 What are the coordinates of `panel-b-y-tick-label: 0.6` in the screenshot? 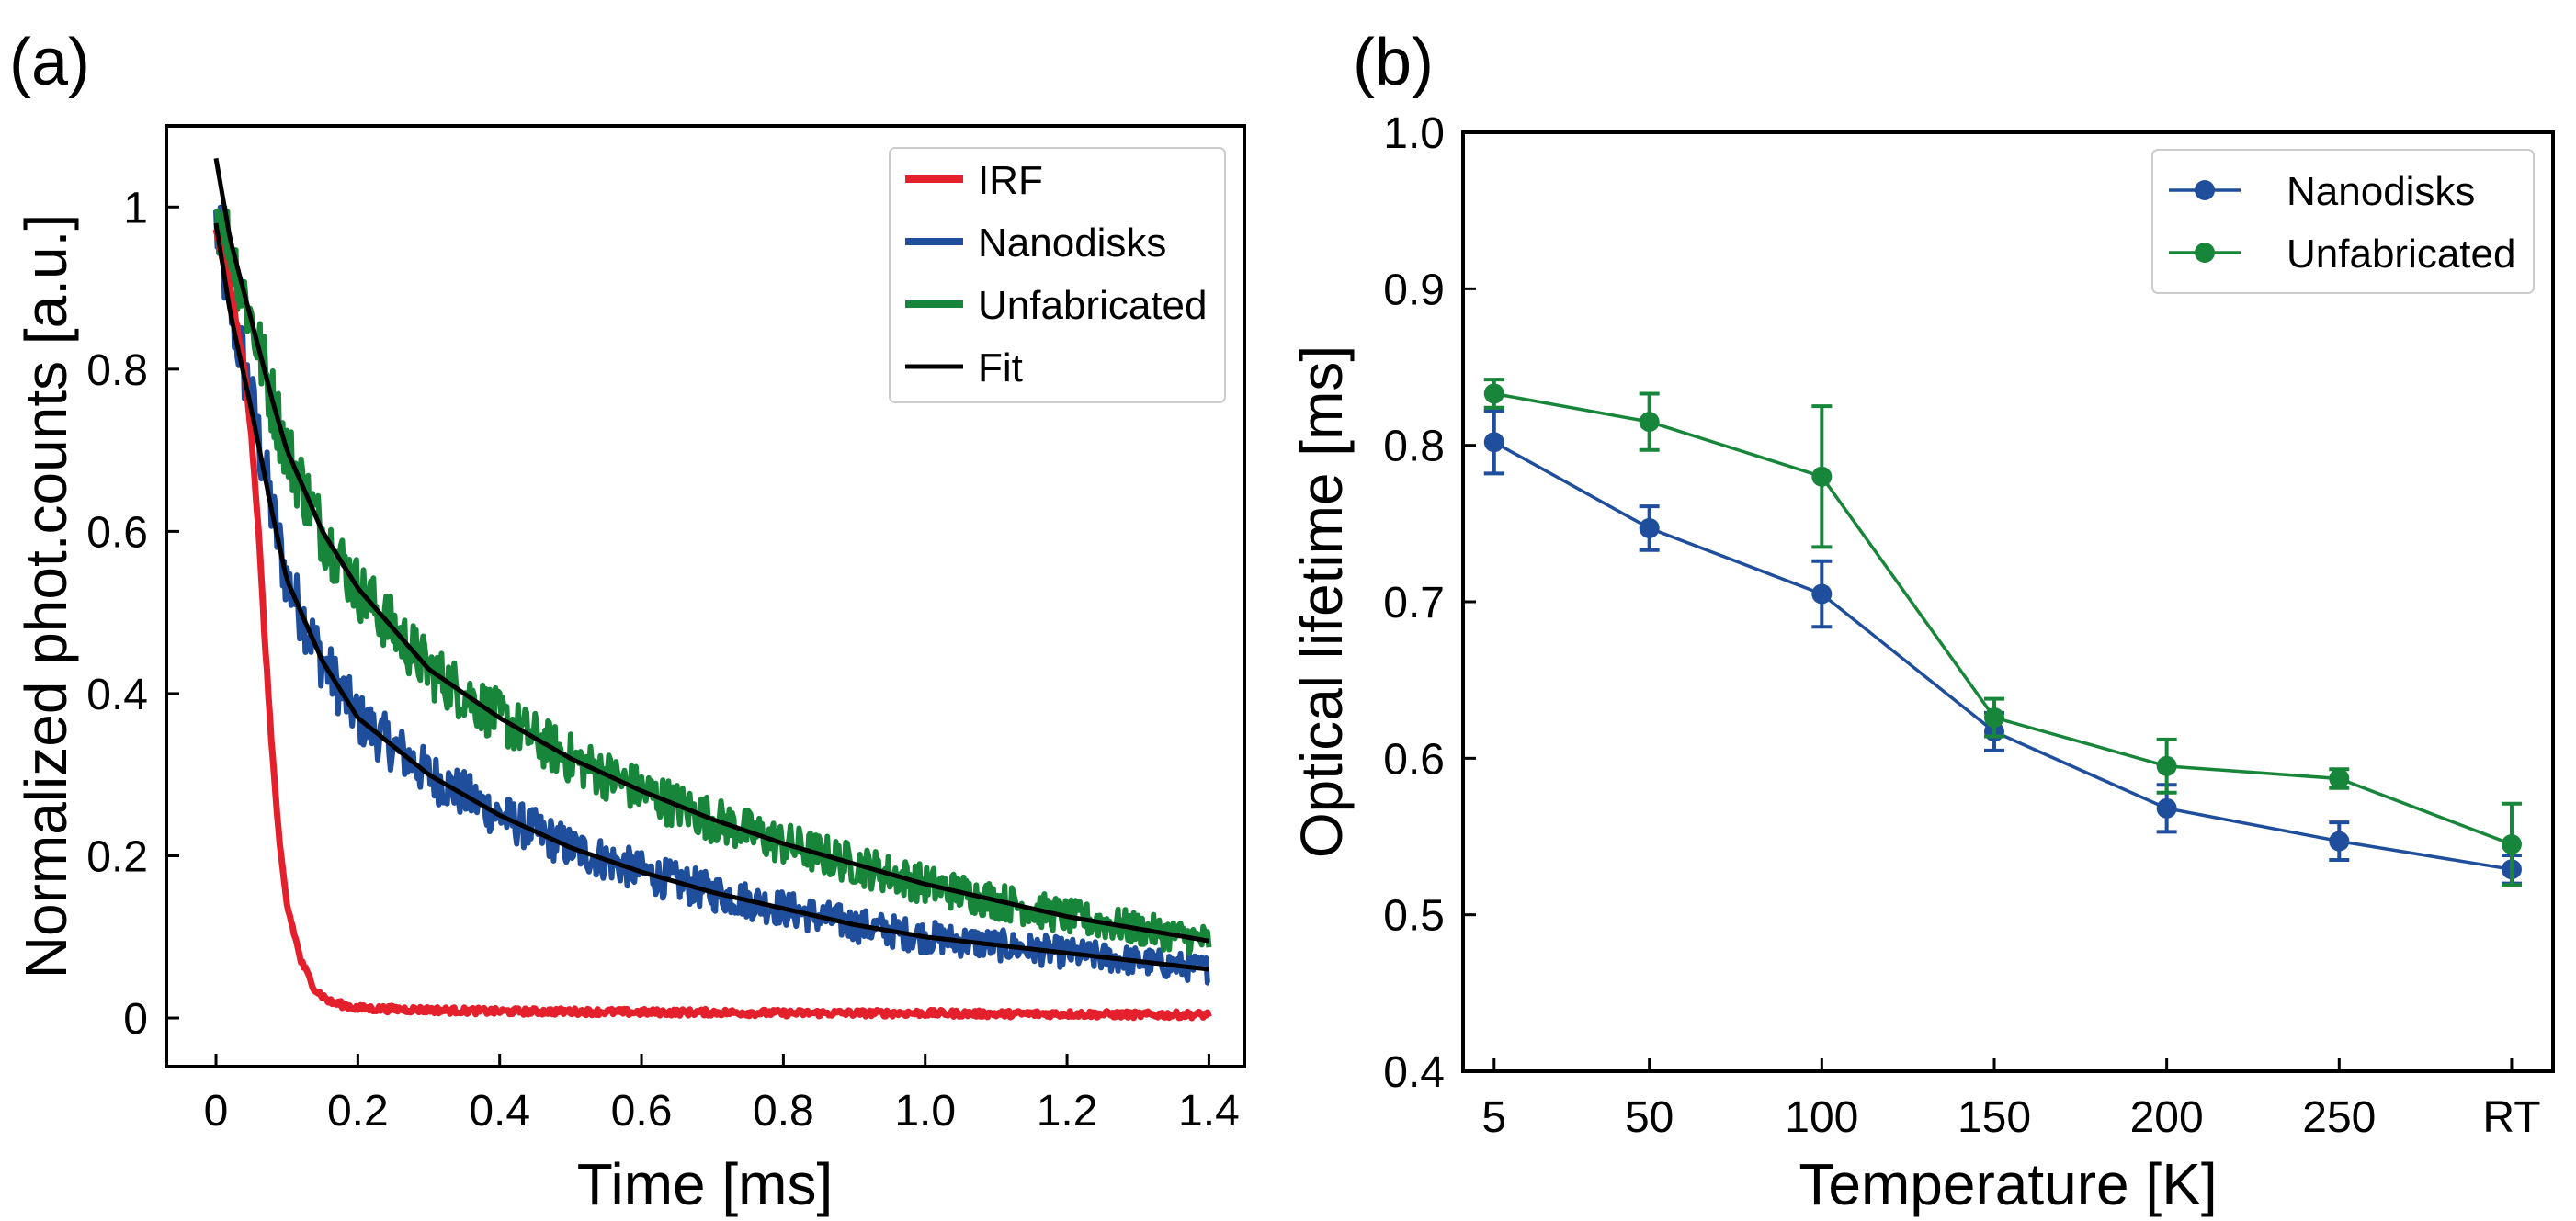 It's located at (1414, 759).